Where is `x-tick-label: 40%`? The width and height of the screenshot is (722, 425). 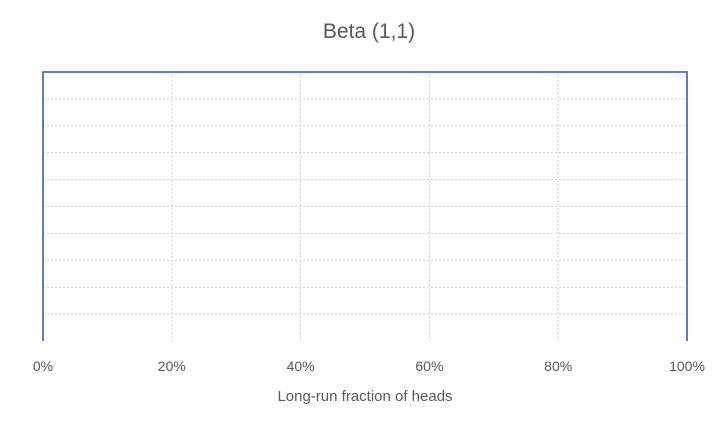 x-tick-label: 40% is located at coordinates (301, 366).